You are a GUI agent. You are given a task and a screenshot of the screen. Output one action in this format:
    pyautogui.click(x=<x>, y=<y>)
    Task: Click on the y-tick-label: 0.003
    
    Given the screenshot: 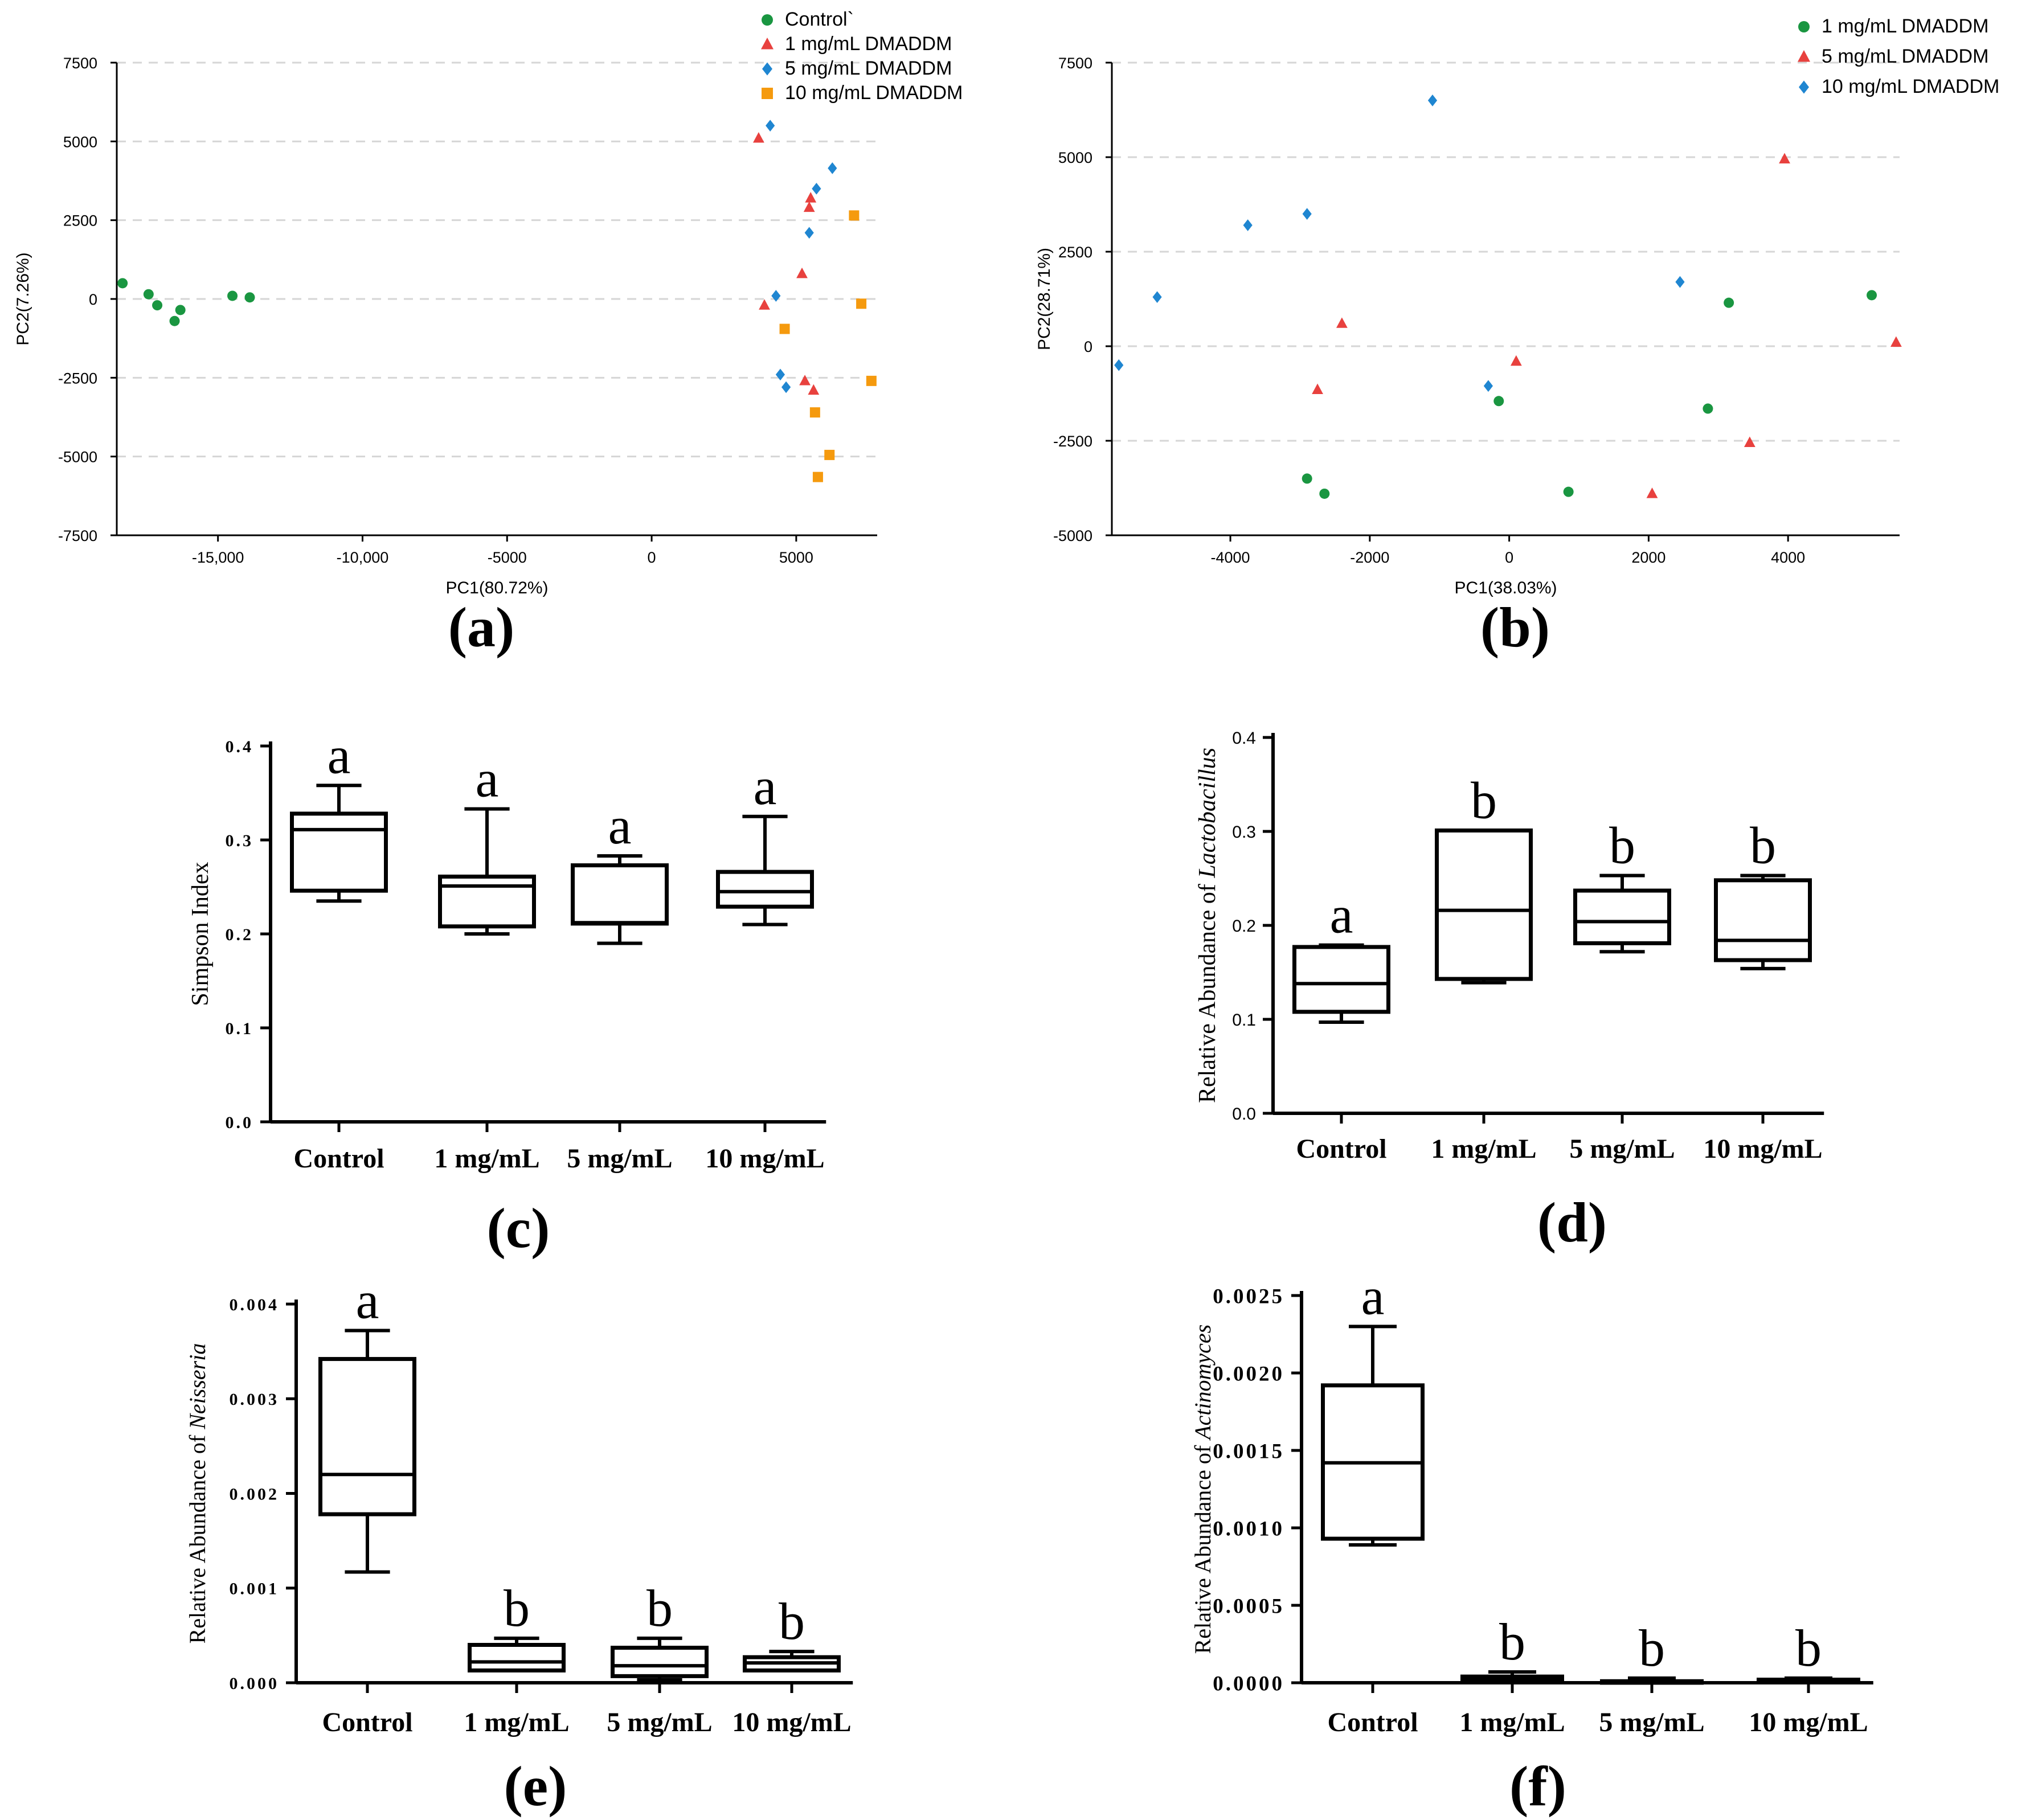 What is the action you would take?
    pyautogui.click(x=255, y=1399)
    